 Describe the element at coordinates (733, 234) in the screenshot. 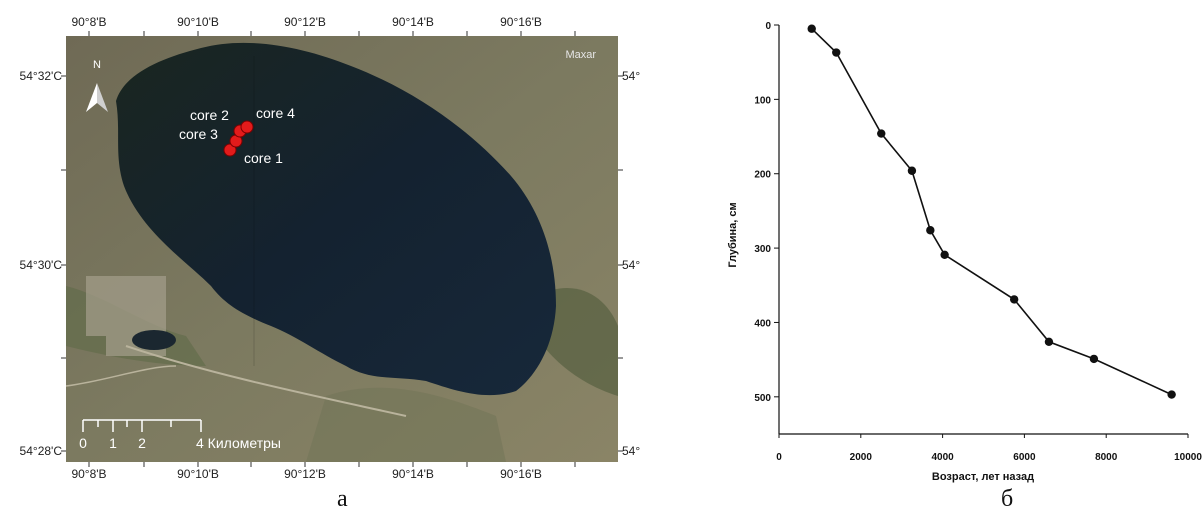

I see `y-axis-label: Глубина, см` at that location.